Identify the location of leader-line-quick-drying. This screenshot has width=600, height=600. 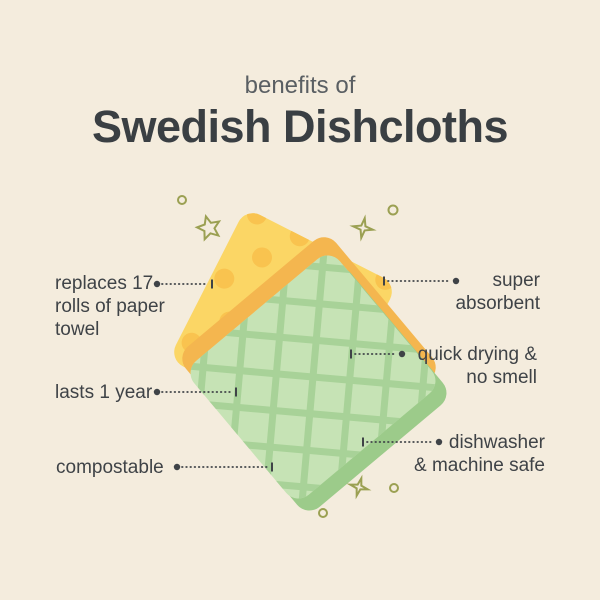
(378, 354).